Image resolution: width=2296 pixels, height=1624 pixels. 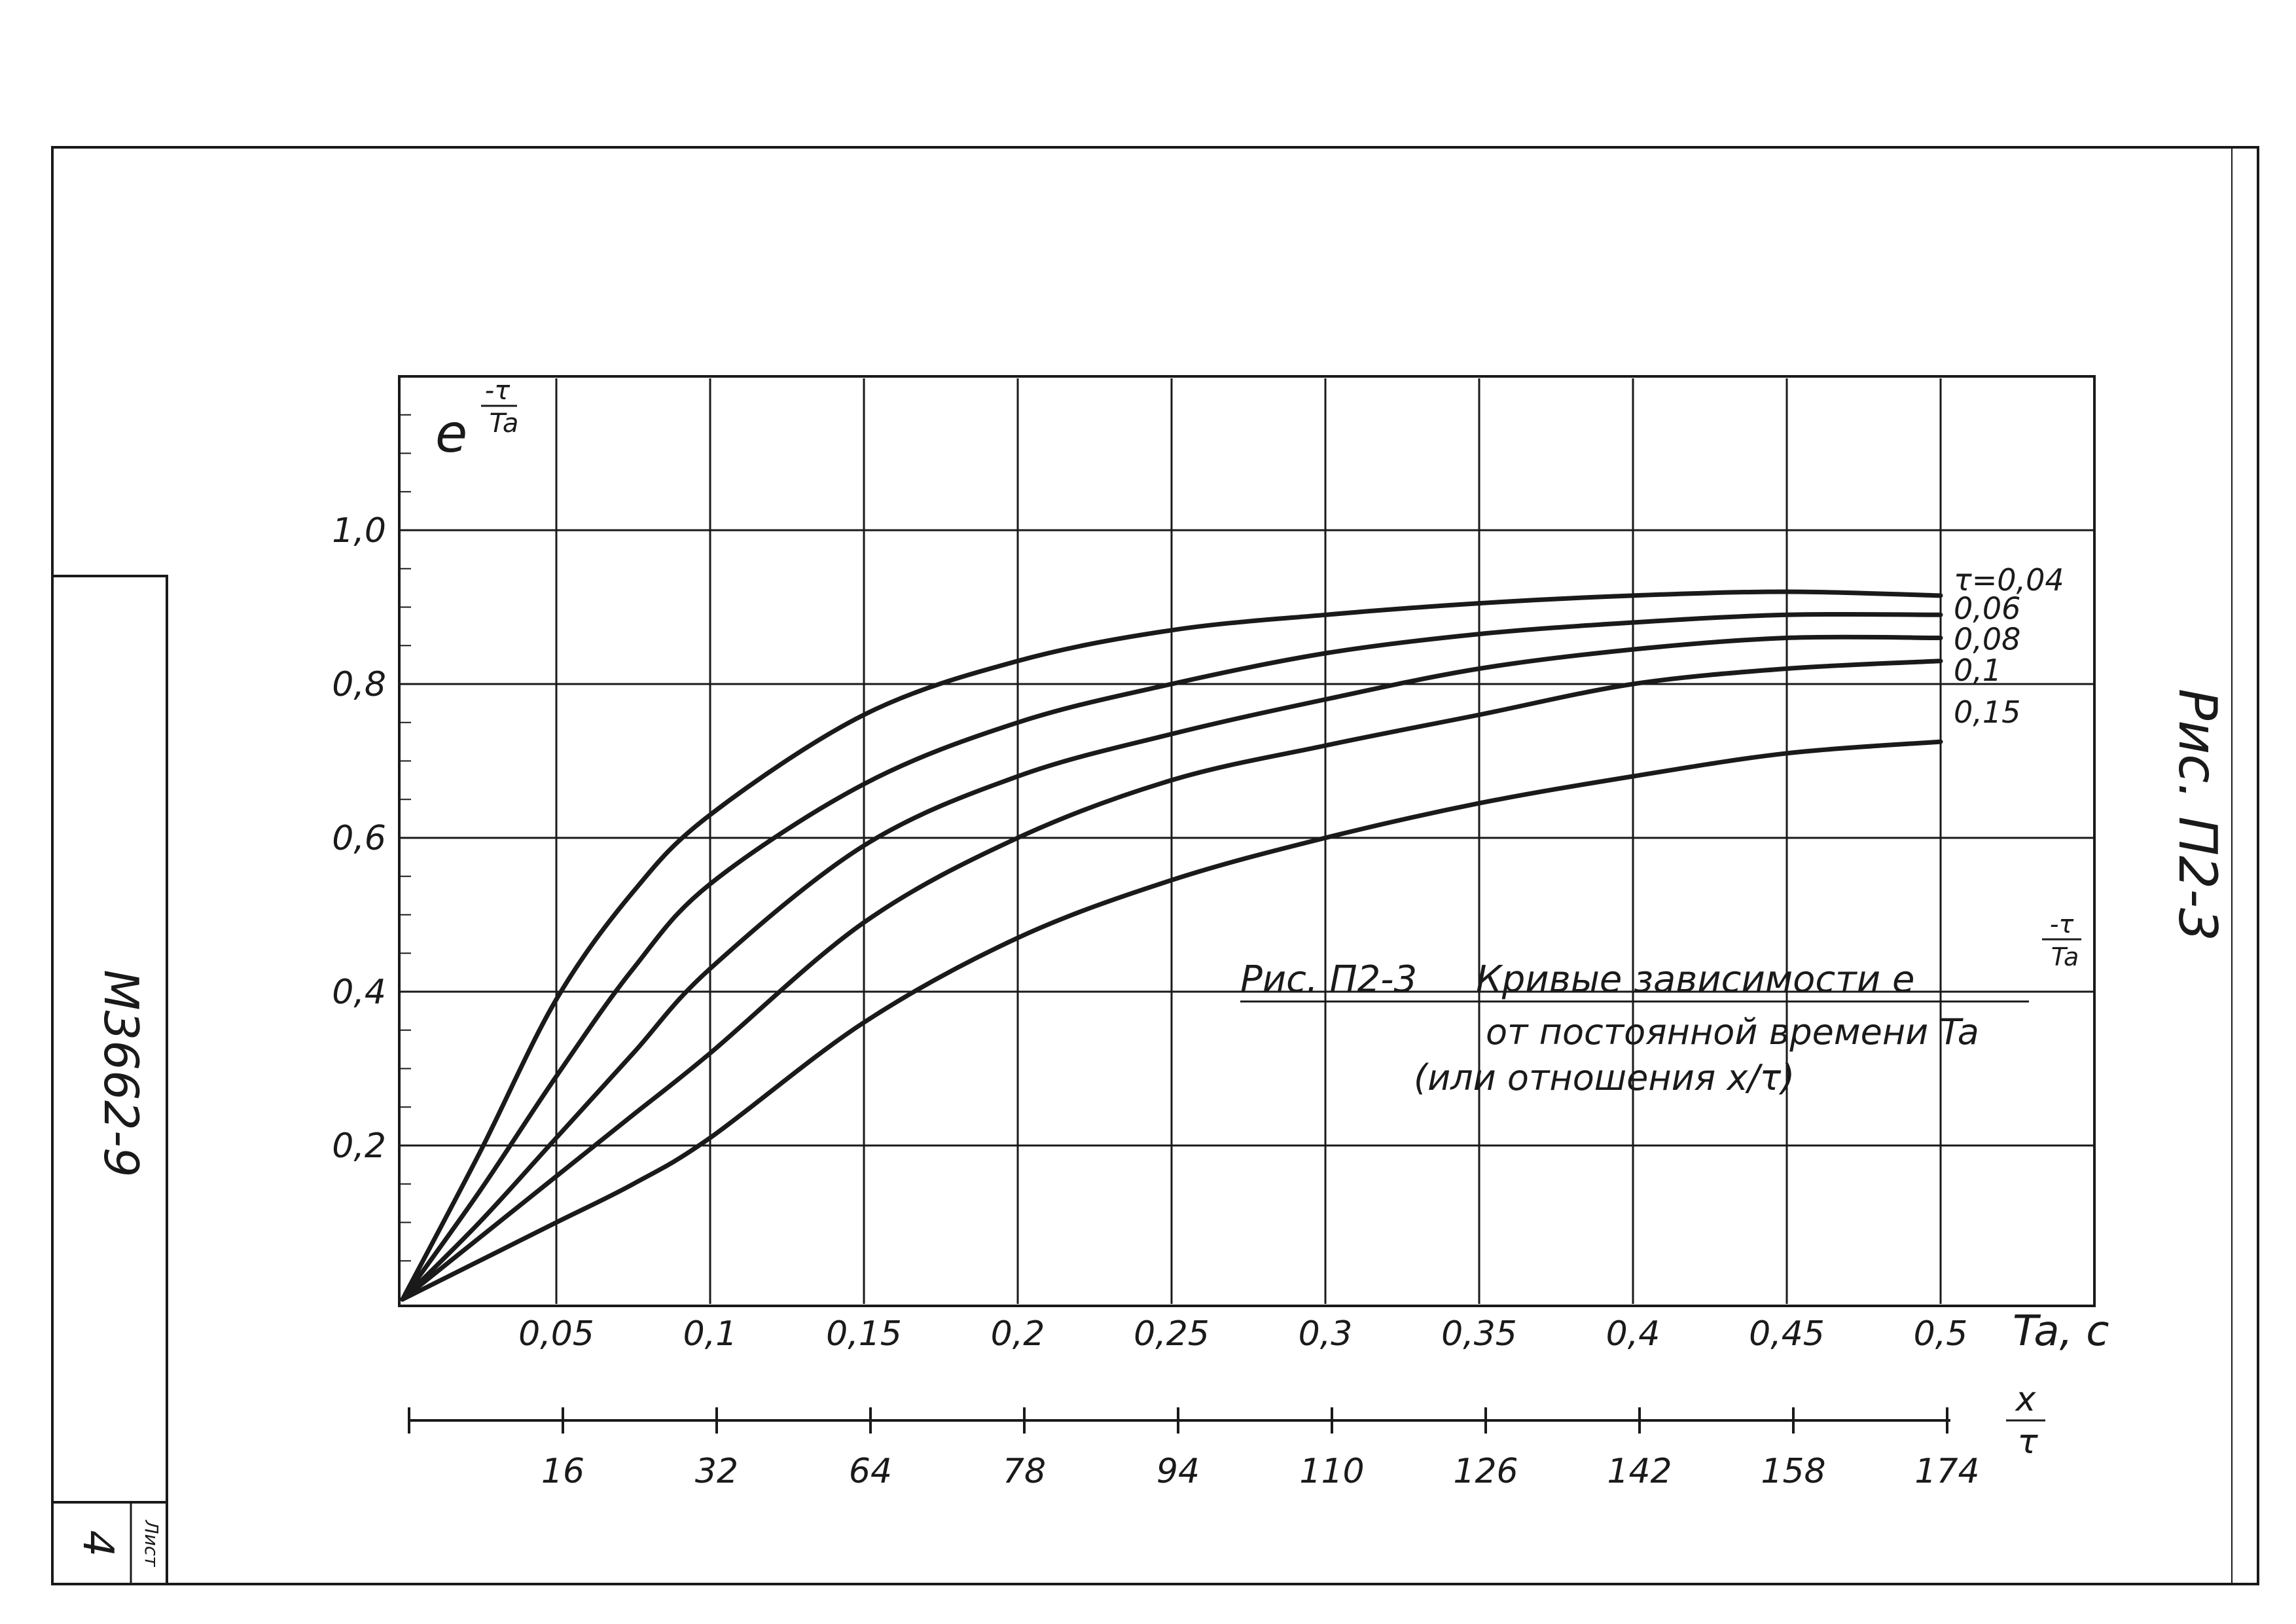 I want to click on secondary-tick-label: 94, so click(x=1178, y=1471).